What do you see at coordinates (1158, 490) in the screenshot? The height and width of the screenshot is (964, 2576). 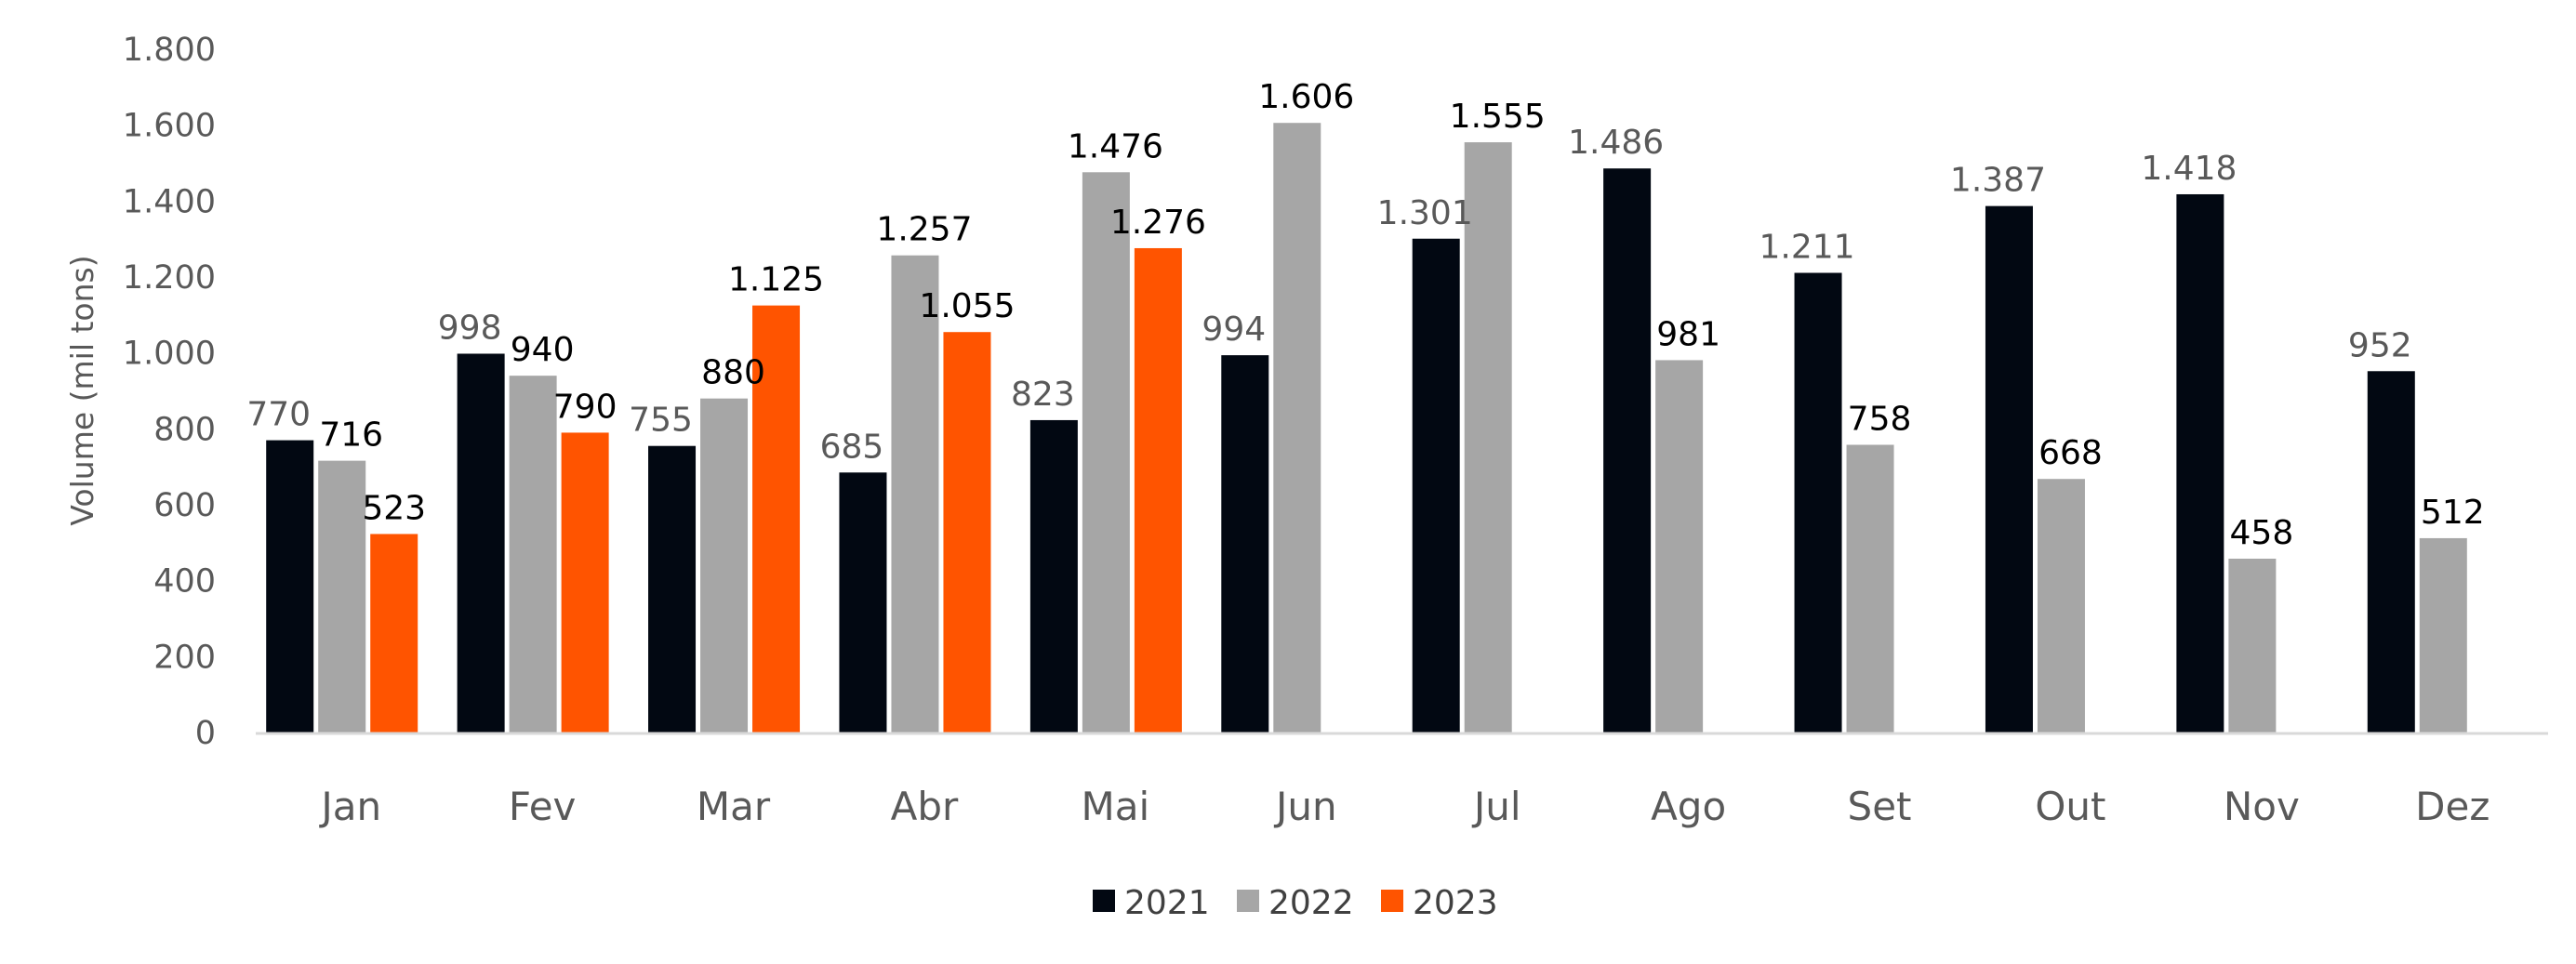 I see `bar-2023-Mai` at bounding box center [1158, 490].